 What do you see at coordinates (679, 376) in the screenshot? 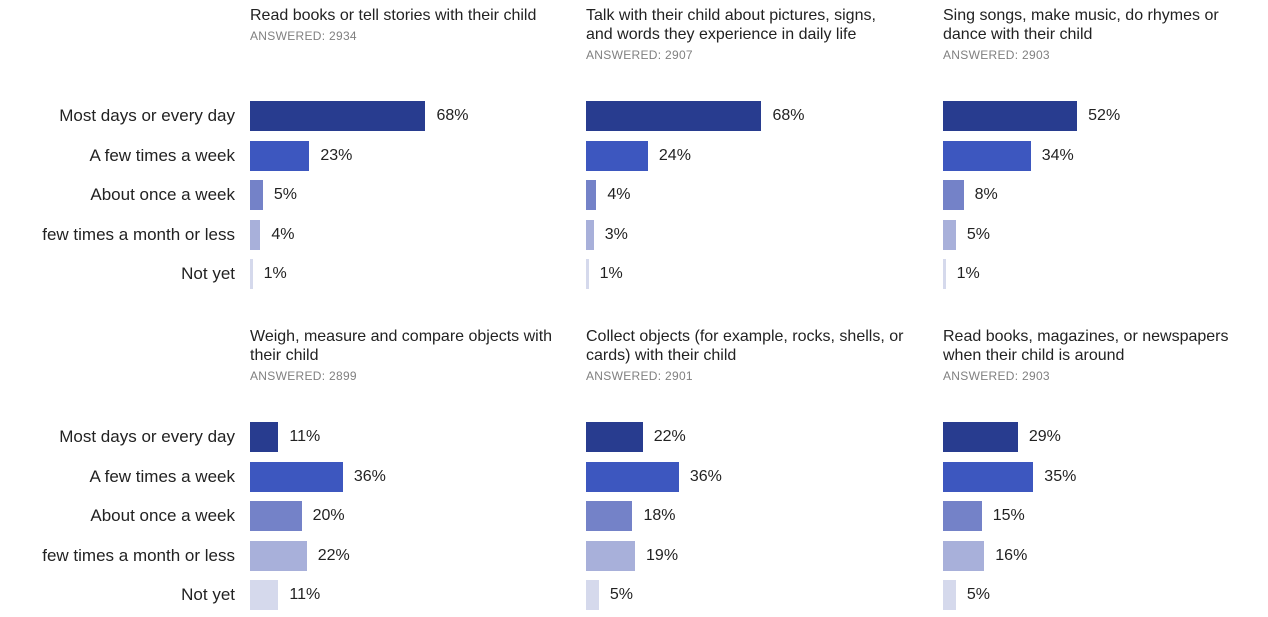
I see `answered-value: 2901` at bounding box center [679, 376].